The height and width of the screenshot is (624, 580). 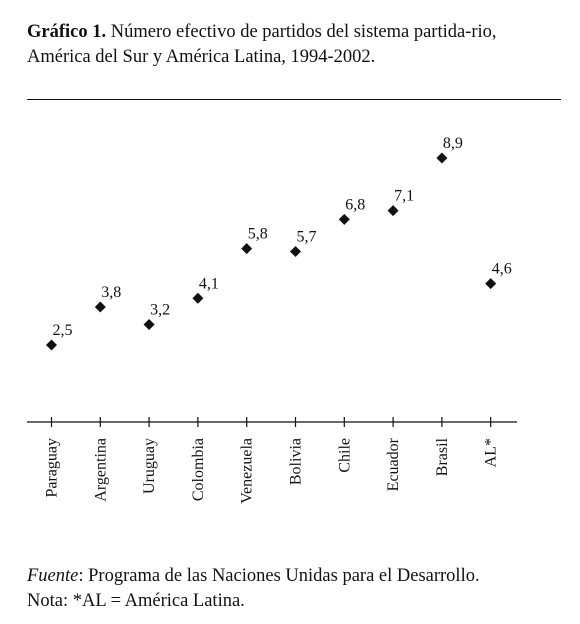 I want to click on data-label: 4,6, so click(x=502, y=269).